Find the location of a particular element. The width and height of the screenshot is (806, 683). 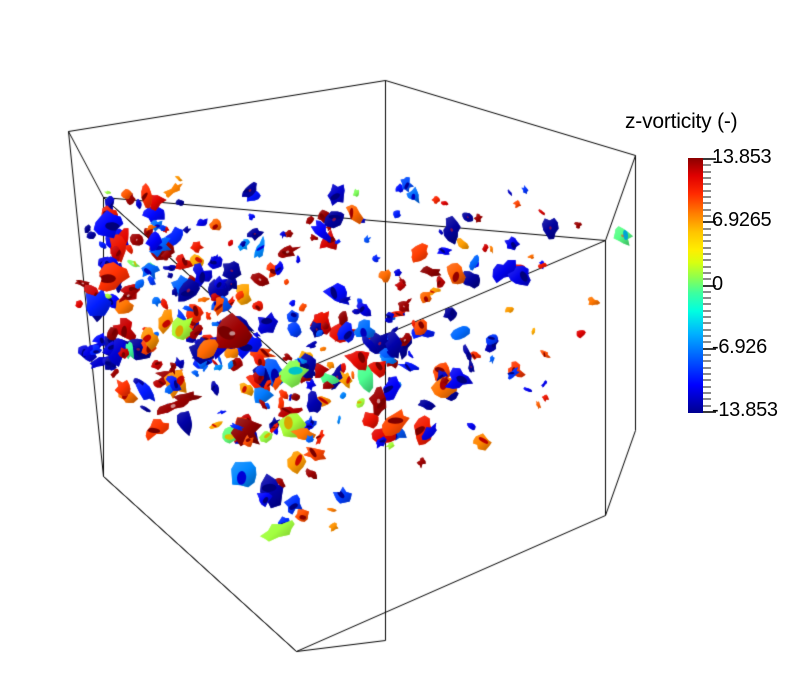

scalar-bar-labels: 13.853 6.9265 0 -6.926 -13.853 is located at coordinates (715, 265).